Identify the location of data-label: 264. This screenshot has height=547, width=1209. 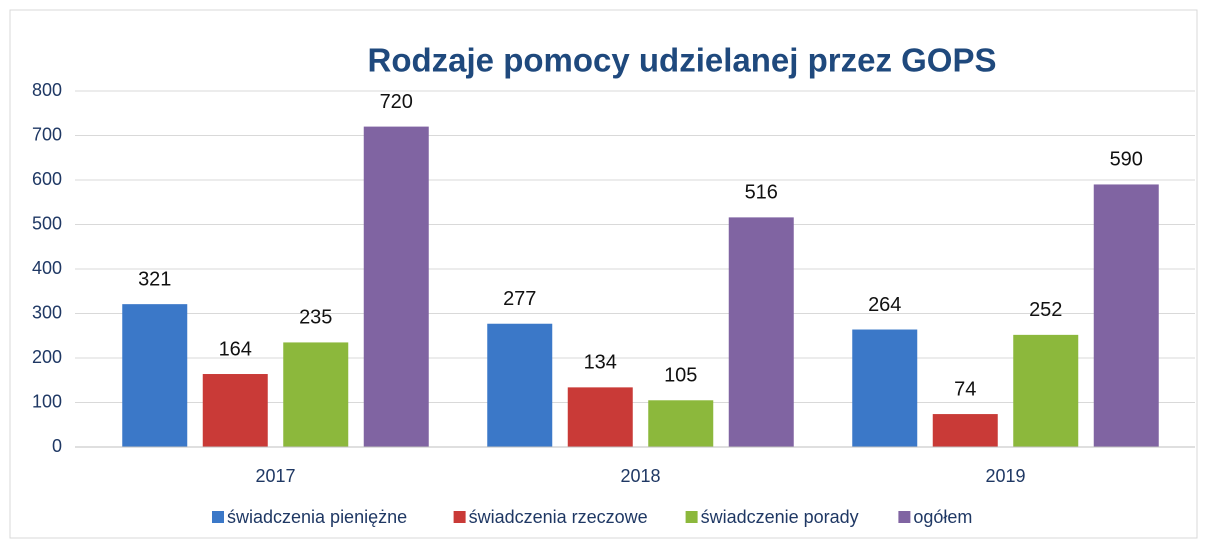
(884, 305).